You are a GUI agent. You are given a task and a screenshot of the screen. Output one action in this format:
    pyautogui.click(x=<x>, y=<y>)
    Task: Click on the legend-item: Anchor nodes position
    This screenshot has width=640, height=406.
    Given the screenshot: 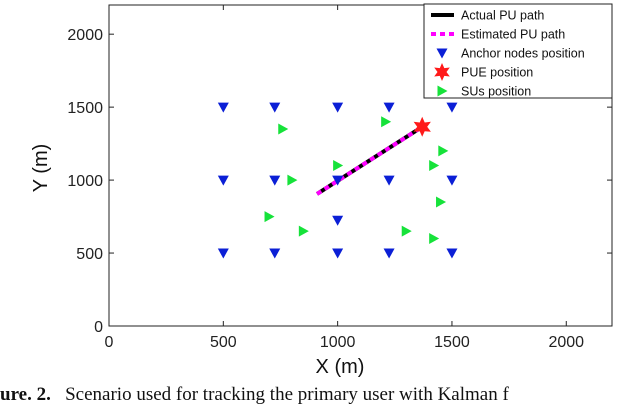 What is the action you would take?
    pyautogui.click(x=510, y=54)
    